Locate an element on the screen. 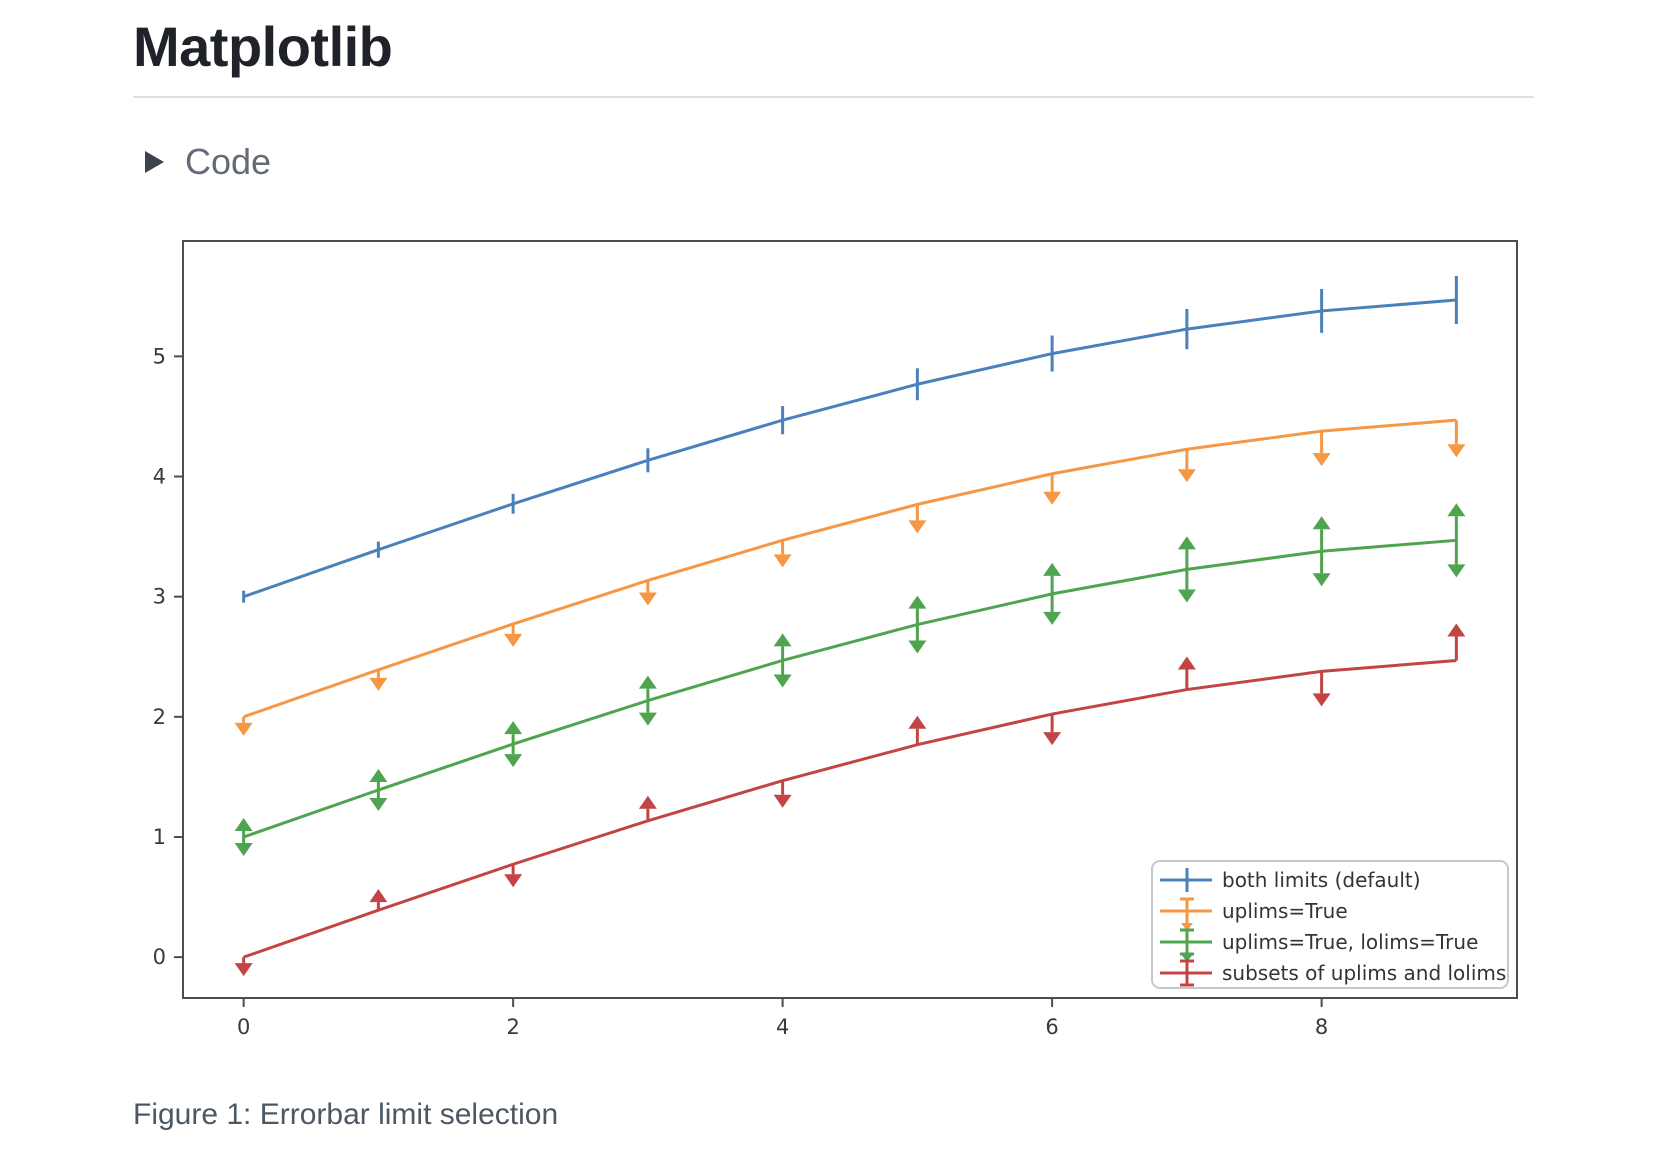 This screenshot has width=1666, height=1172. svg-text: 6 is located at coordinates (1051, 1027).